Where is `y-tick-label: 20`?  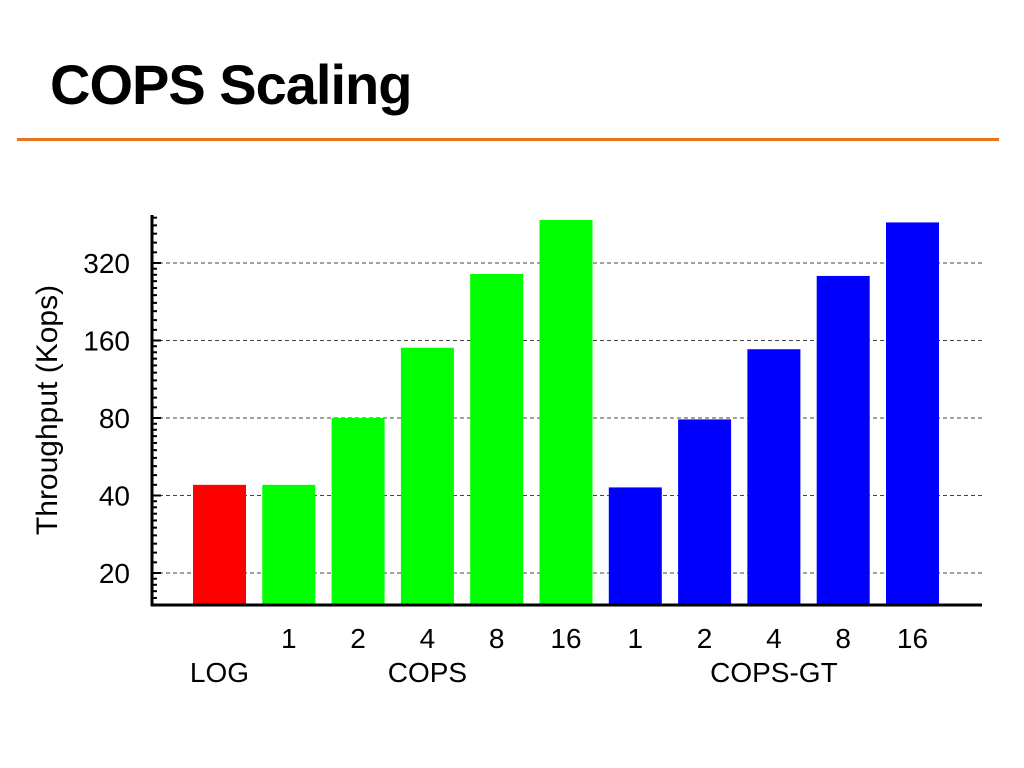
y-tick-label: 20 is located at coordinates (114, 573).